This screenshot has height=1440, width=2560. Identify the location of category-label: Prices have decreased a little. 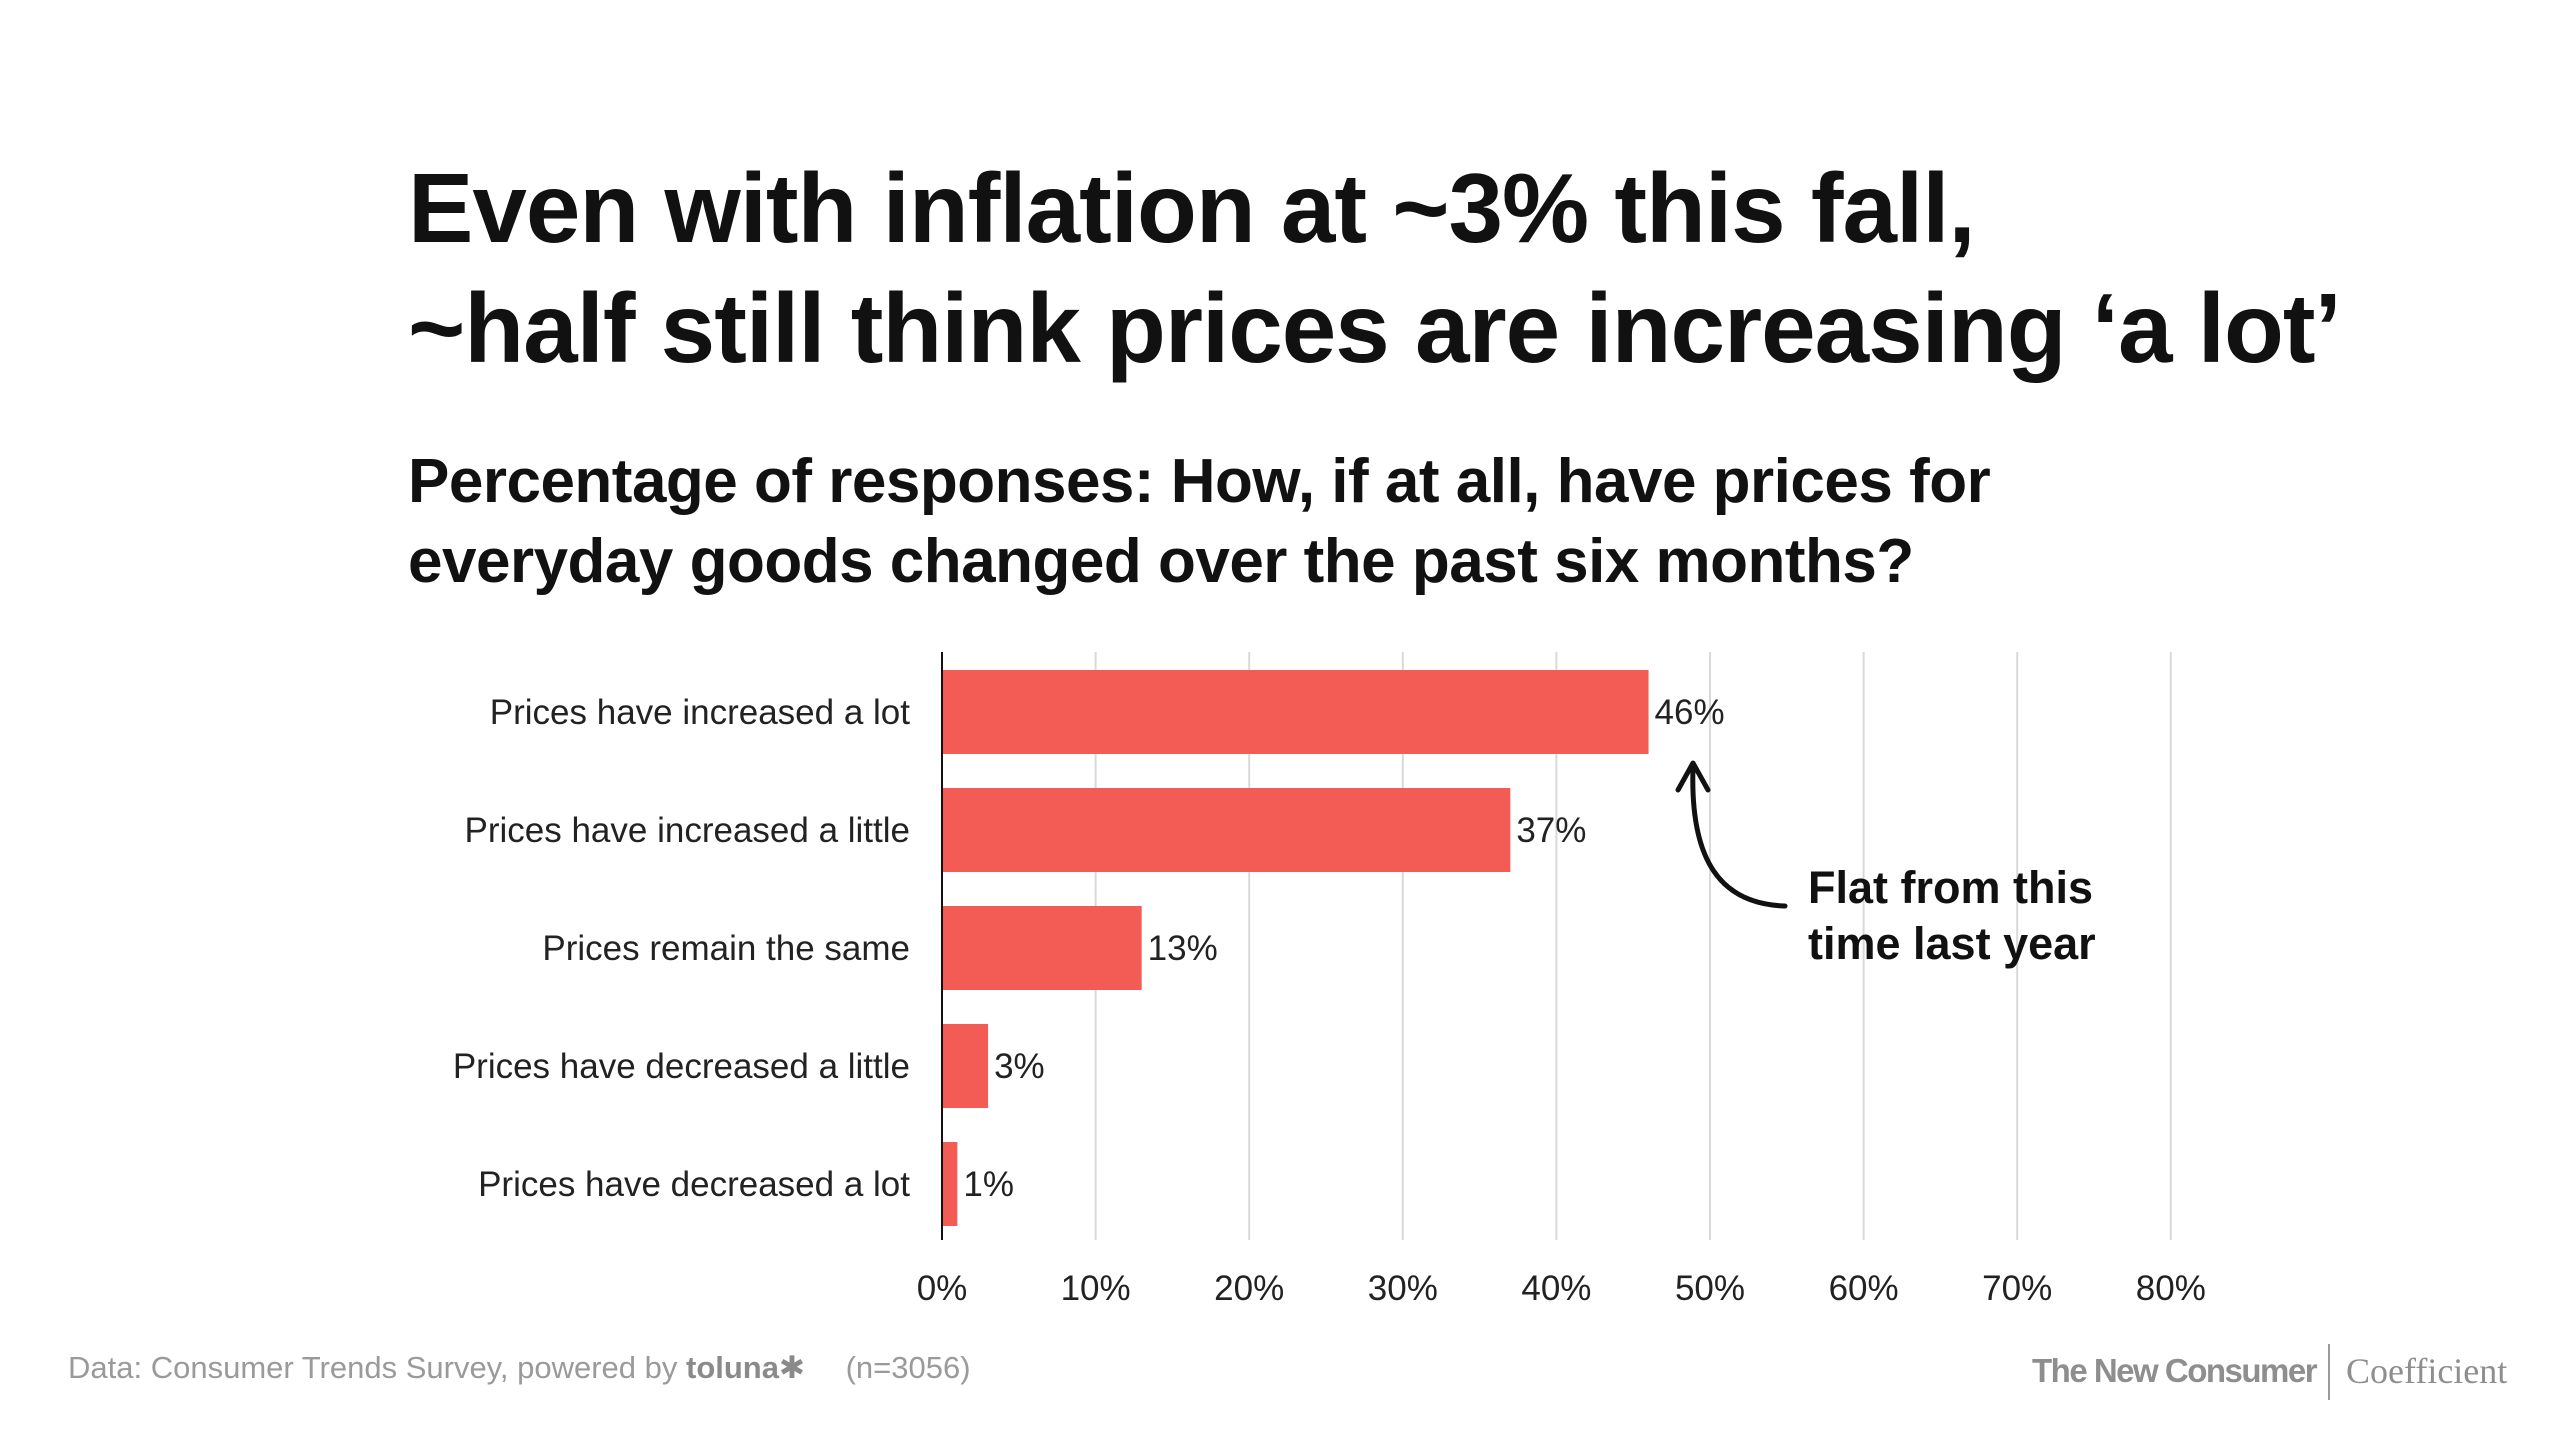
(681, 1066).